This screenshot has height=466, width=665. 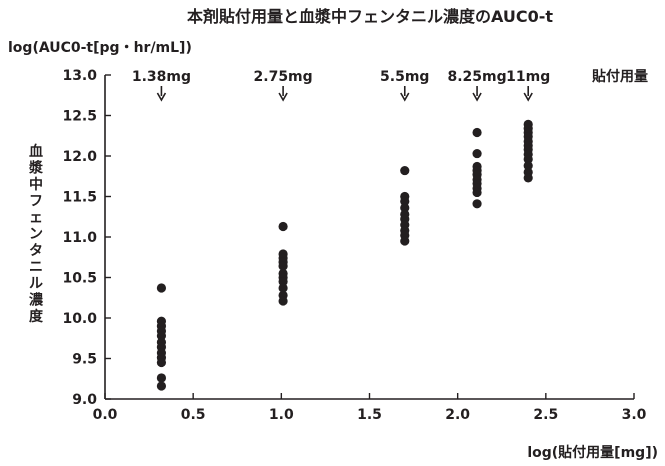 What do you see at coordinates (84, 360) in the screenshot?
I see `y-tick-label: 9.5` at bounding box center [84, 360].